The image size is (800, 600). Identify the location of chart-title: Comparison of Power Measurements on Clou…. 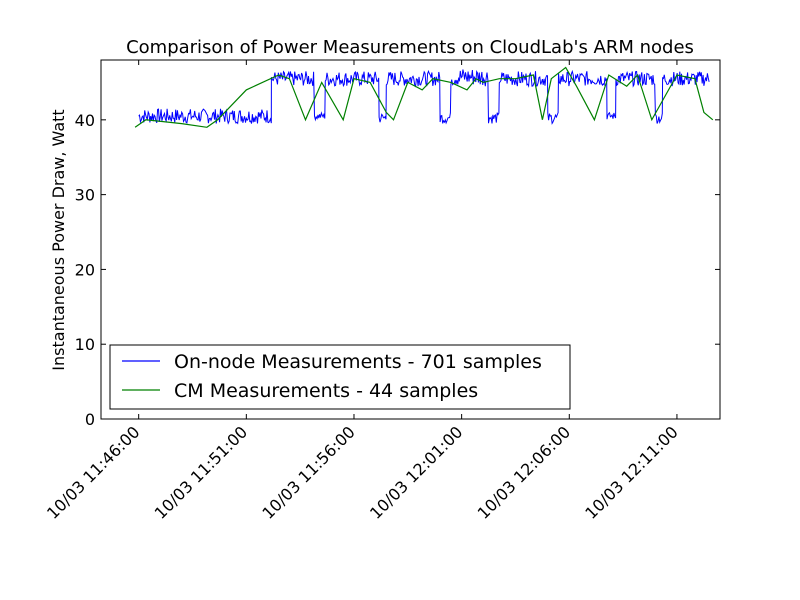
(410, 47).